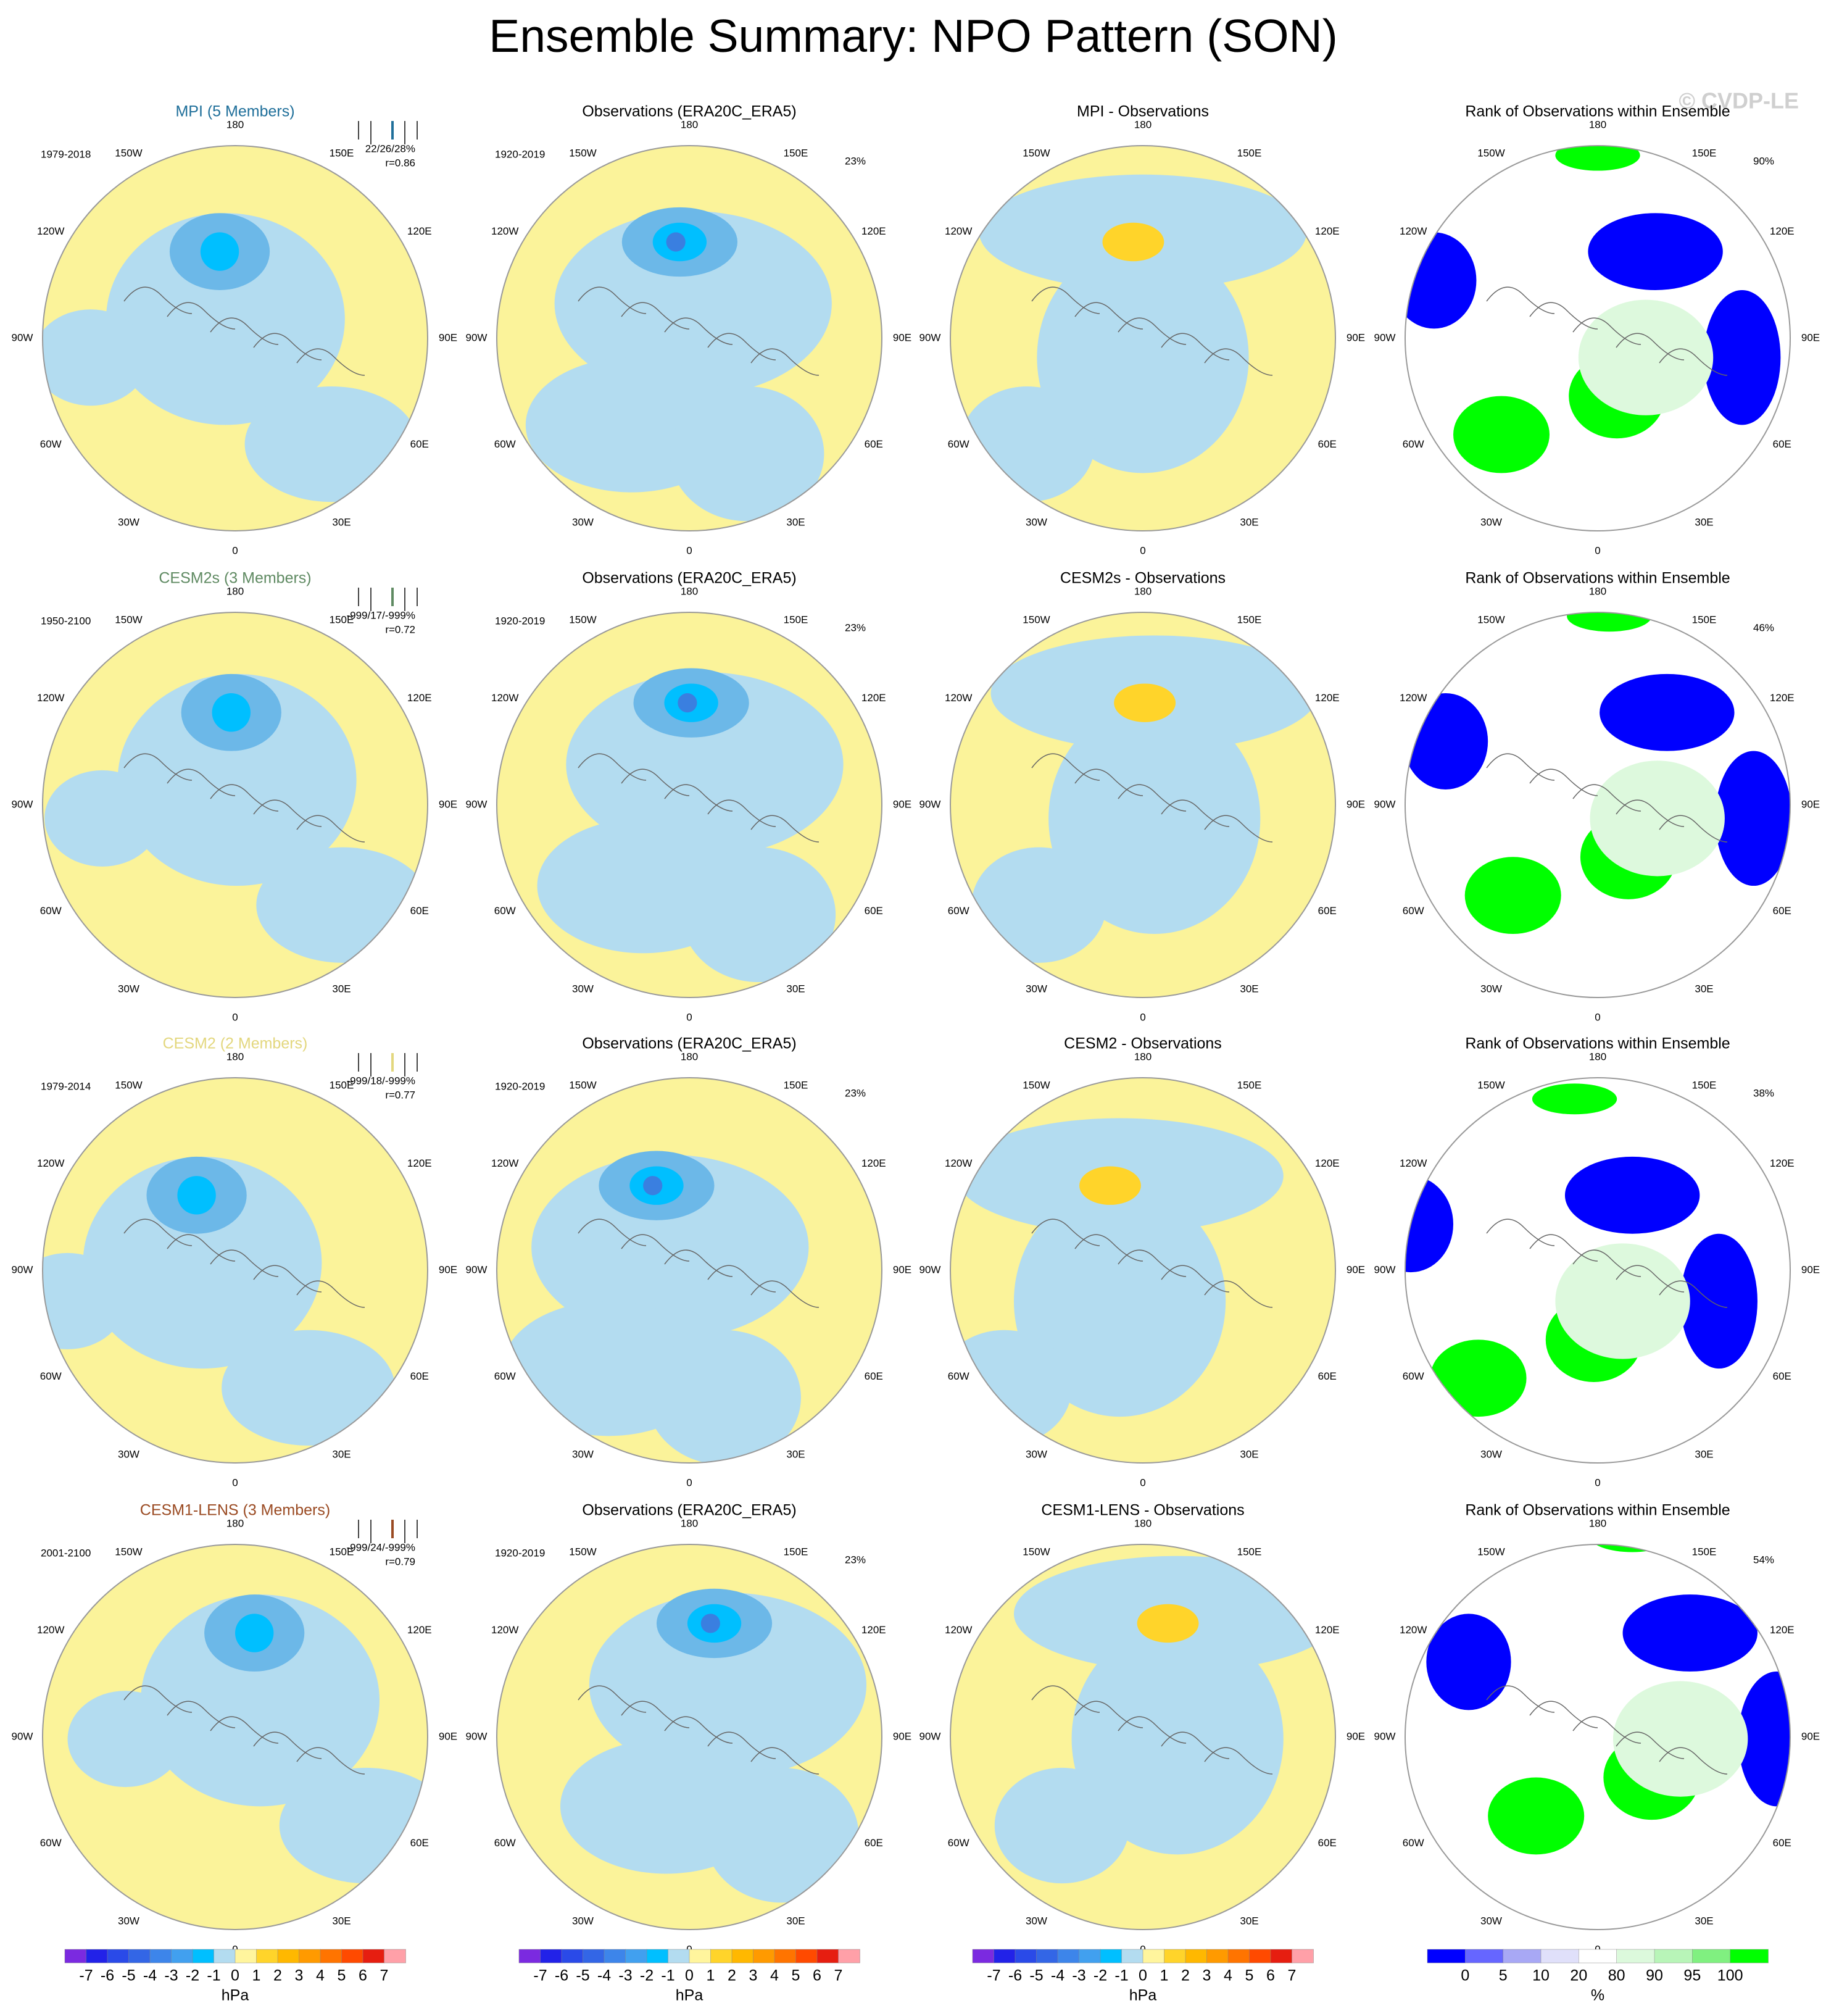 The height and width of the screenshot is (2016, 1826). I want to click on colorbar-label: 10, so click(1541, 1976).